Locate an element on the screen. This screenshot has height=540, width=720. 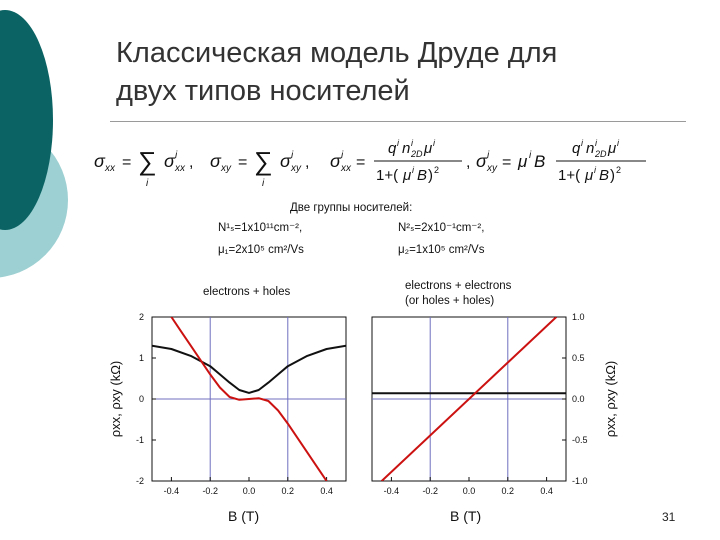
y-tick-label: 0 is located at coordinates (141, 399).